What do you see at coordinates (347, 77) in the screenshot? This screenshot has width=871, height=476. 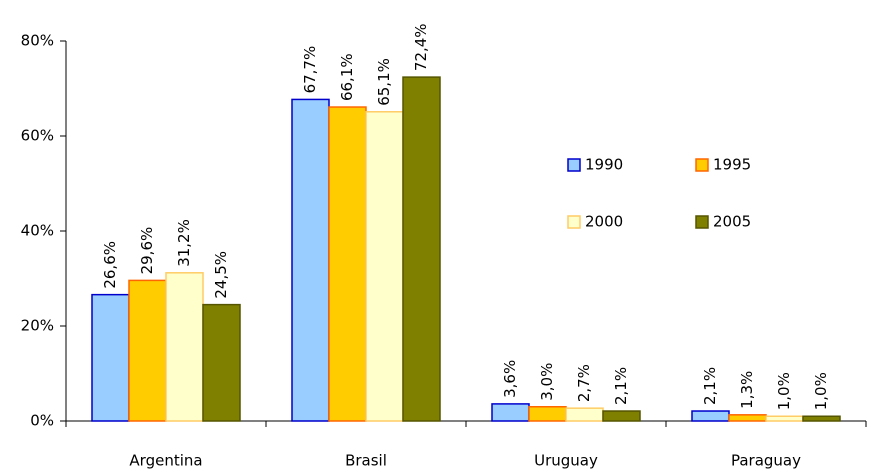 I see `value-label: 66,1%` at bounding box center [347, 77].